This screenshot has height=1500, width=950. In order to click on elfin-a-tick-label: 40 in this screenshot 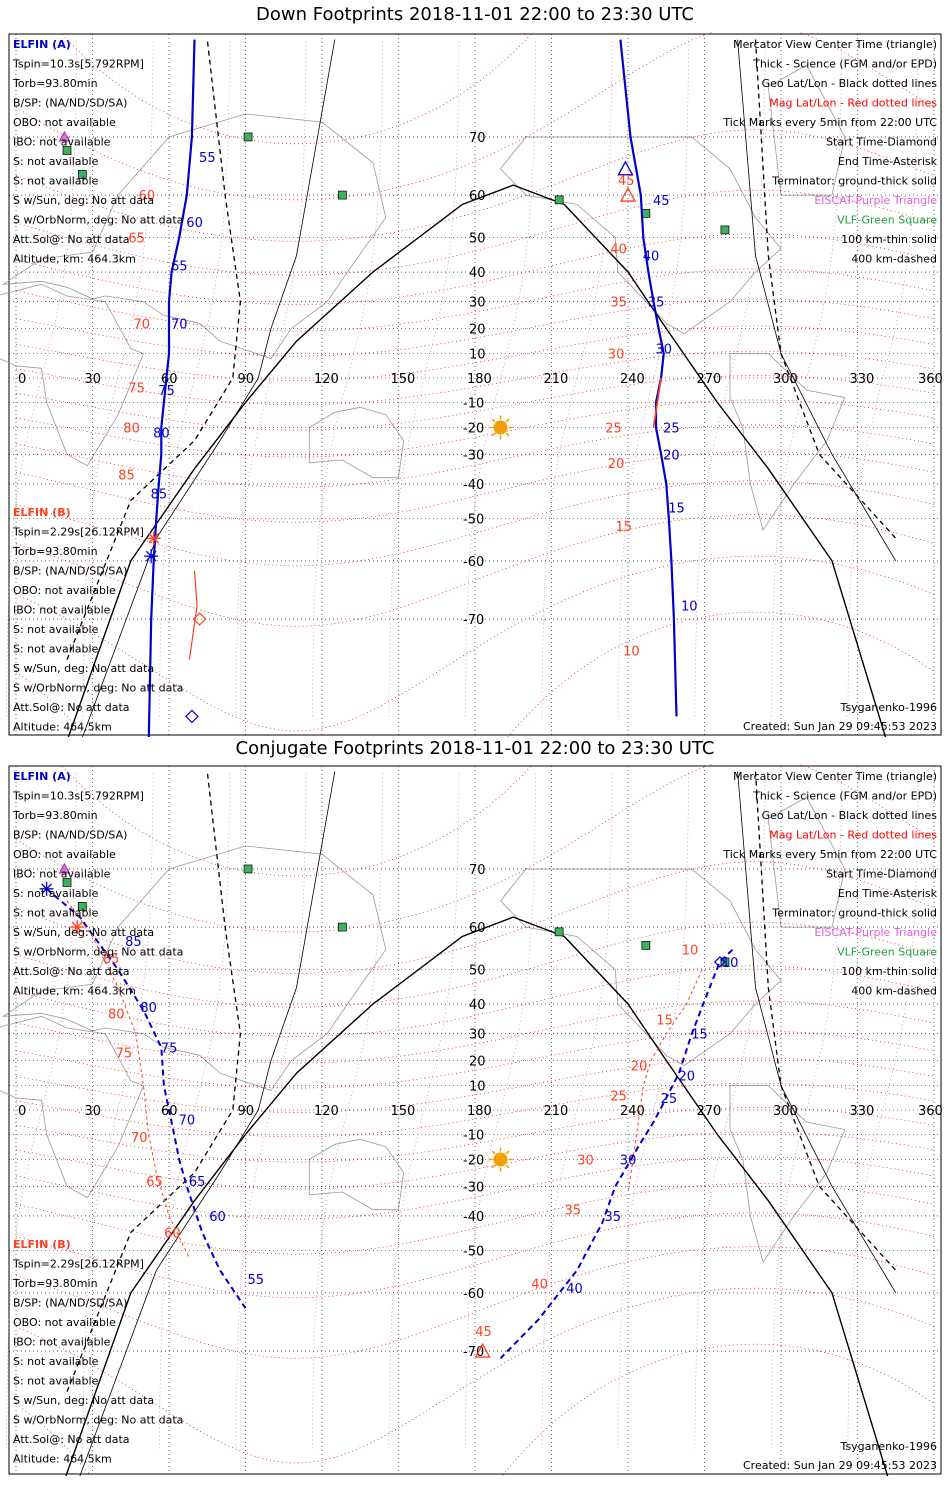, I will do `click(651, 257)`.